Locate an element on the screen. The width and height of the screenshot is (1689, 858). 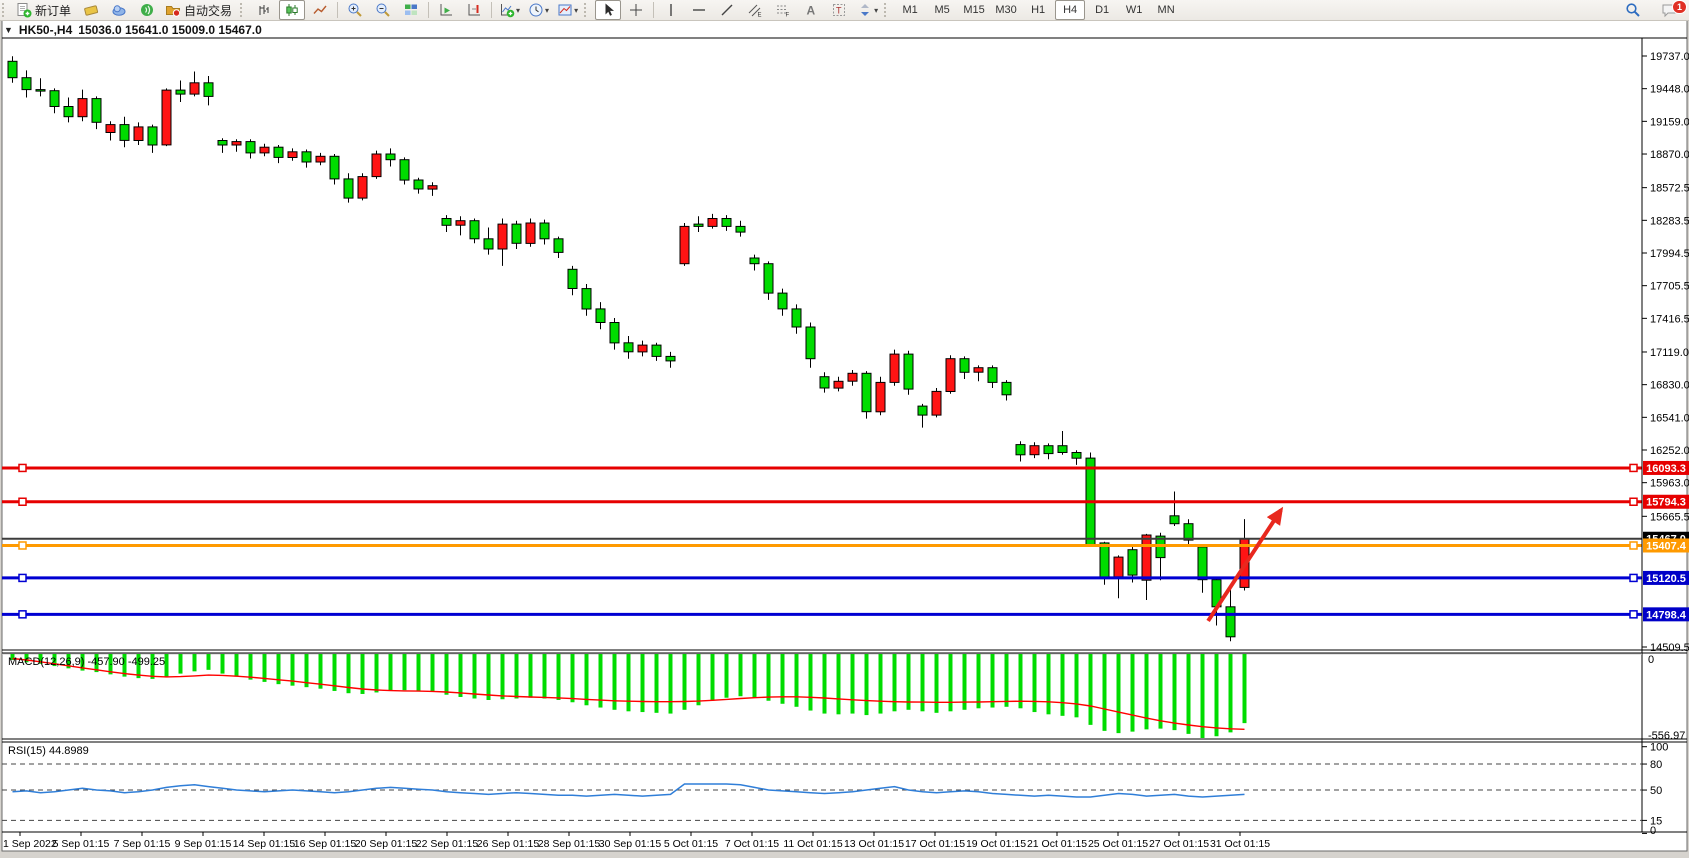
time-axis-label: 5 Sep 01:15 is located at coordinates (81, 844).